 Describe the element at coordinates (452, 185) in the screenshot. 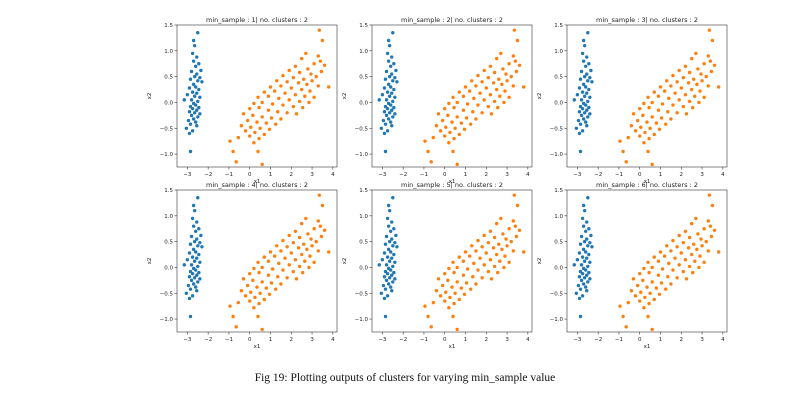

I see `subplot-title: min_sample : 5| no. clusters : 2` at that location.